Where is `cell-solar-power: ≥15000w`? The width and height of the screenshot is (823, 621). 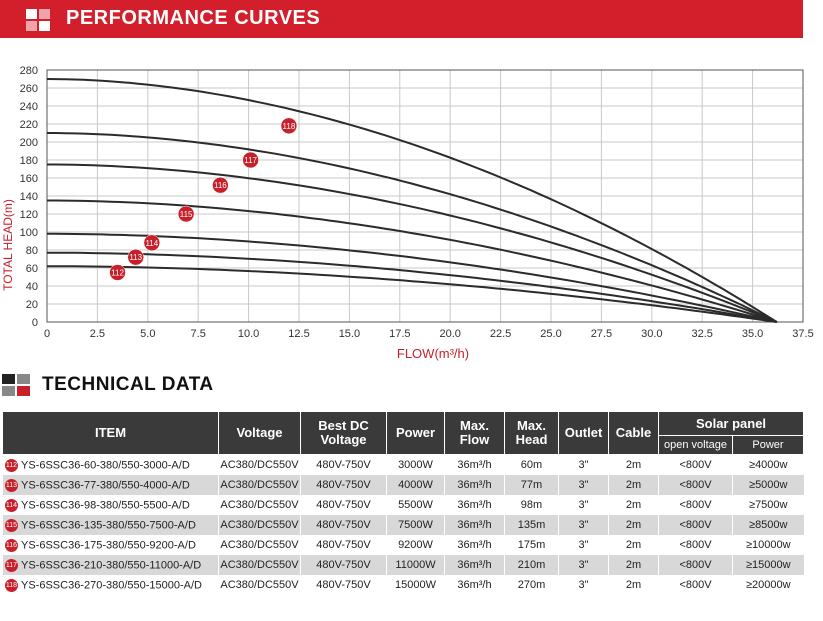
cell-solar-power: ≥15000w is located at coordinates (767, 565).